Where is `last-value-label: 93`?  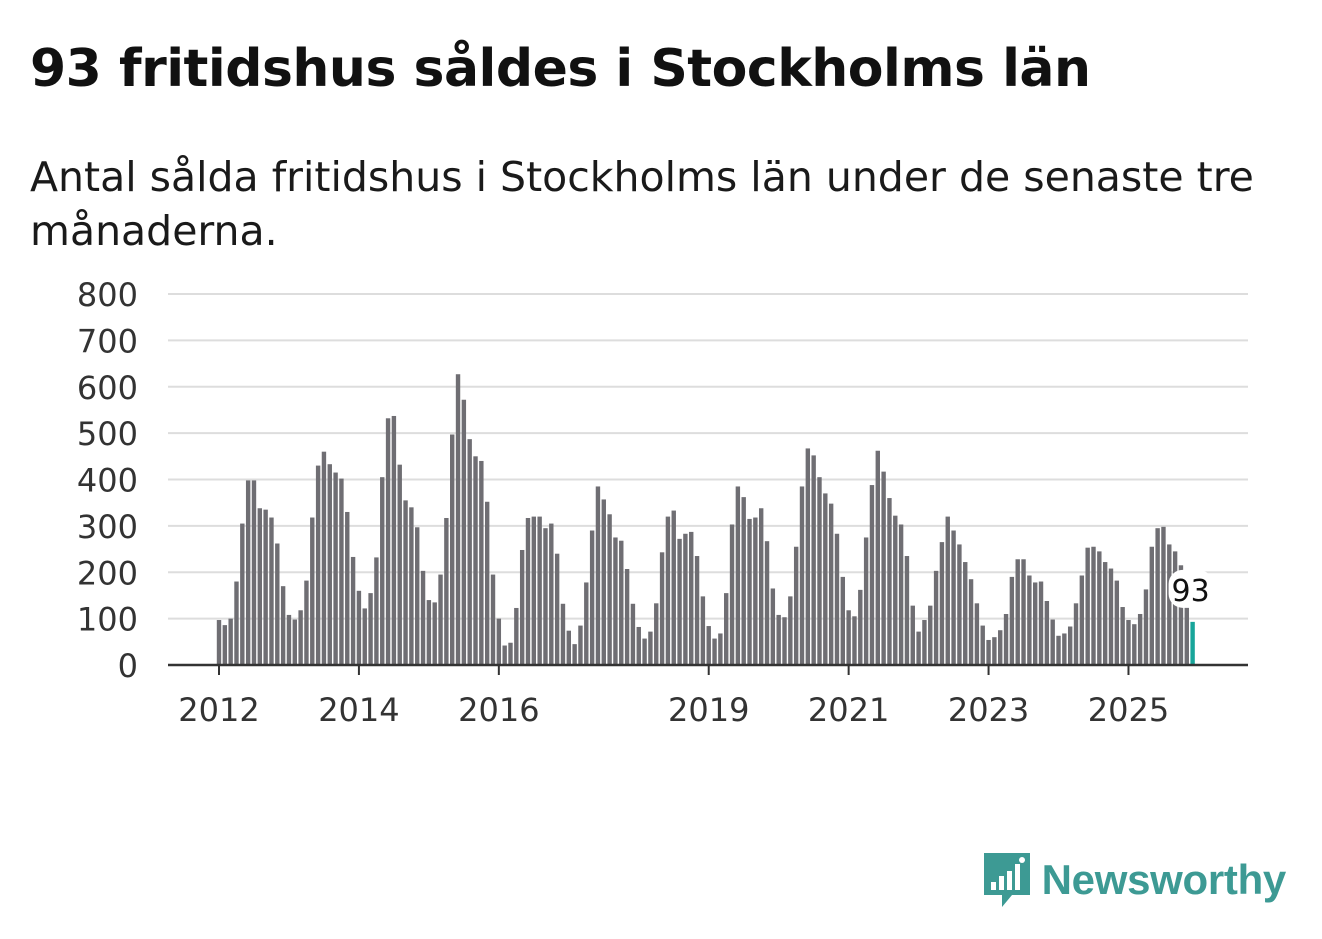
last-value-label: 93 is located at coordinates (1191, 591).